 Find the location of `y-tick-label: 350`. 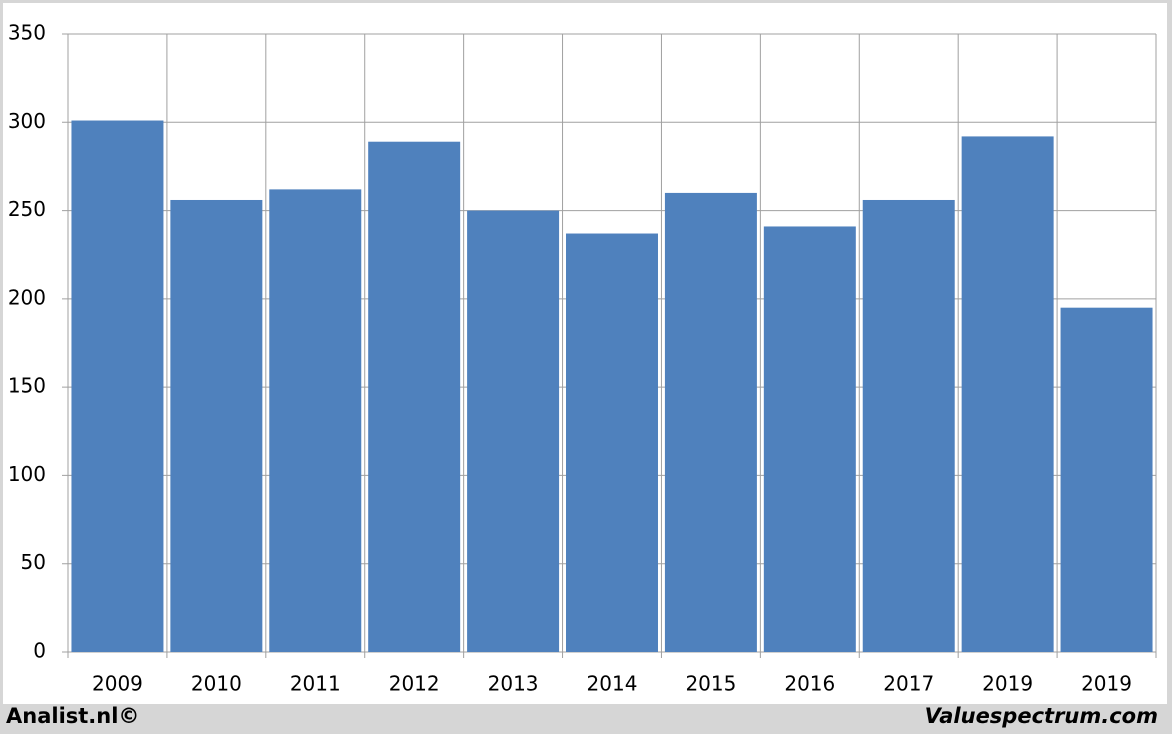

y-tick-label: 350 is located at coordinates (27, 33).